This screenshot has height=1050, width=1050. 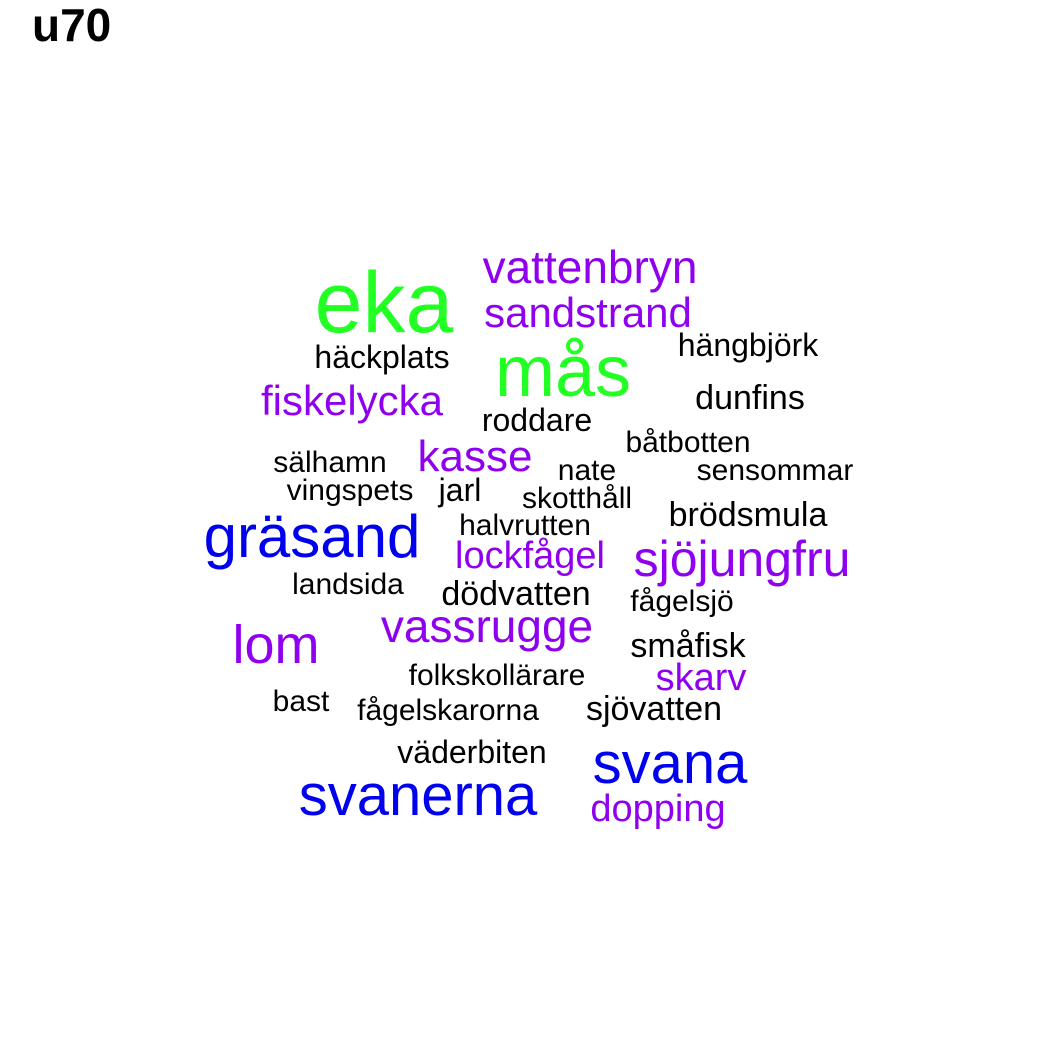 I want to click on word-halvrutten: halvrutten, so click(x=525, y=525).